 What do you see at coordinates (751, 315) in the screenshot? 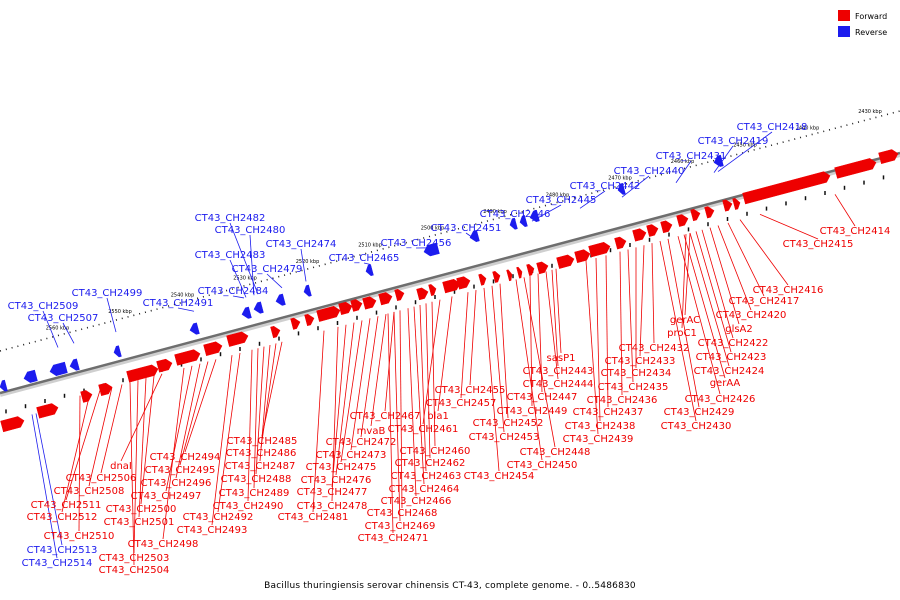
I see `gene-label: CT43_CH2420` at bounding box center [751, 315].